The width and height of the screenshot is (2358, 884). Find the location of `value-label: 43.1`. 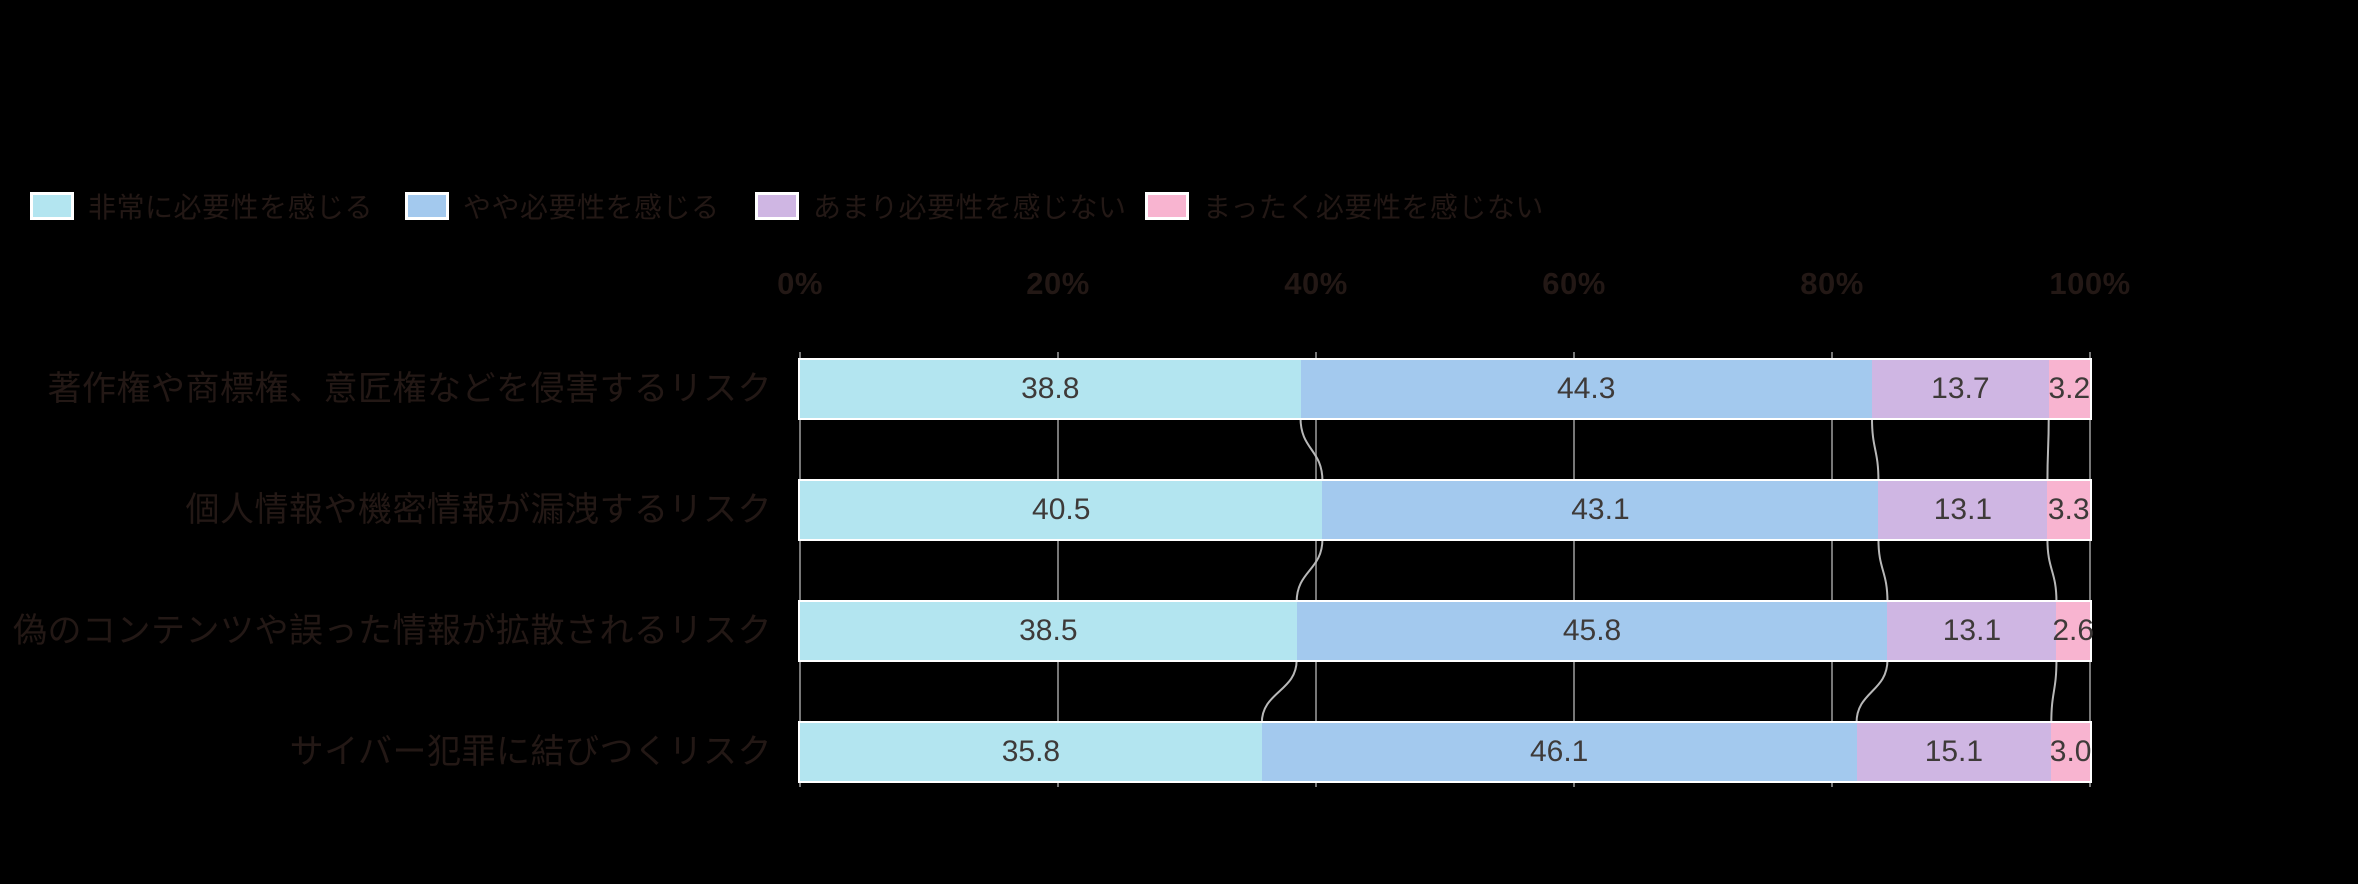

value-label: 43.1 is located at coordinates (1600, 509).